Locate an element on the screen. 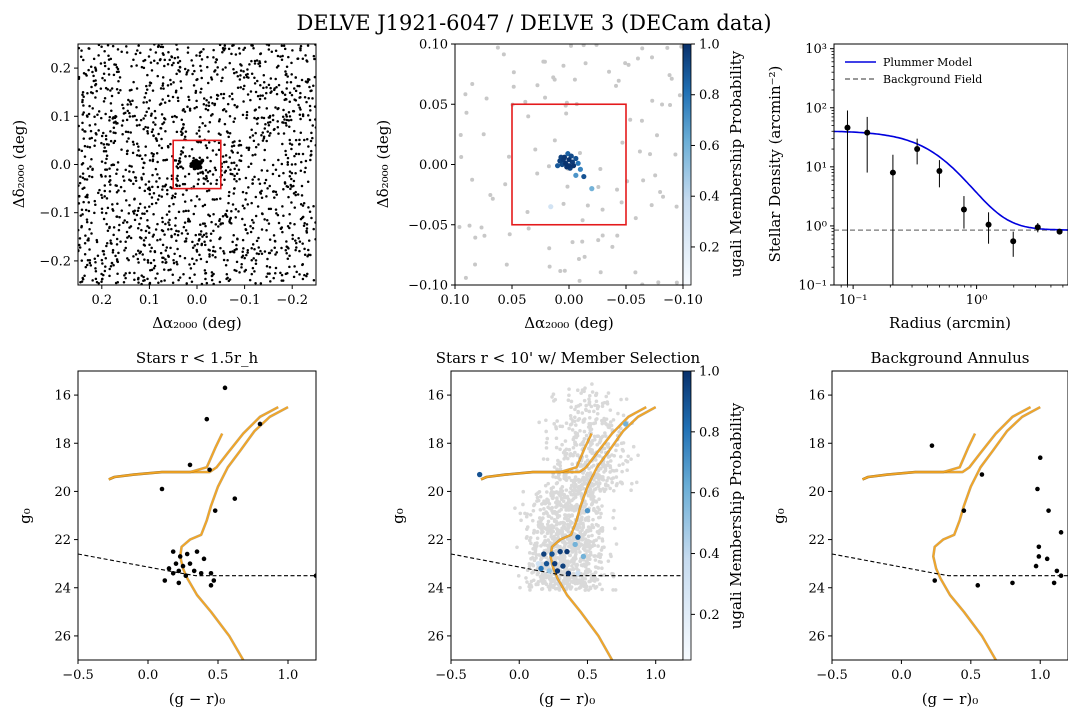  y-tick-label: 26 is located at coordinates (435, 636).